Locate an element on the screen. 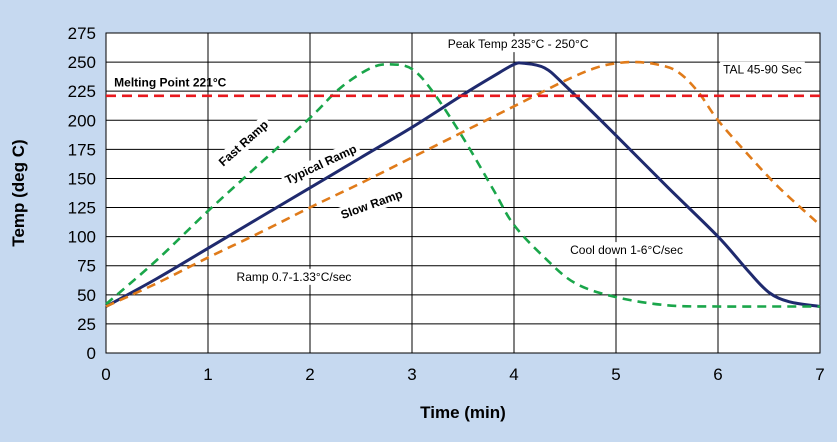 This screenshot has height=442, width=837. x-tick-label: 6 is located at coordinates (717, 374).